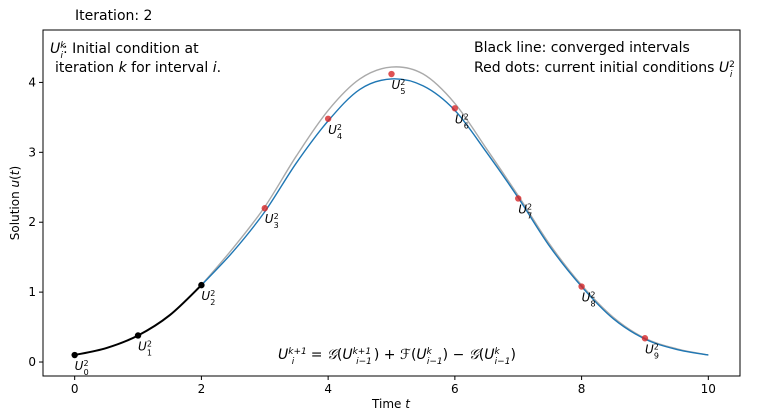 The height and width of the screenshot is (412, 757). Describe the element at coordinates (518, 198) in the screenshot. I see `point-u7` at that location.